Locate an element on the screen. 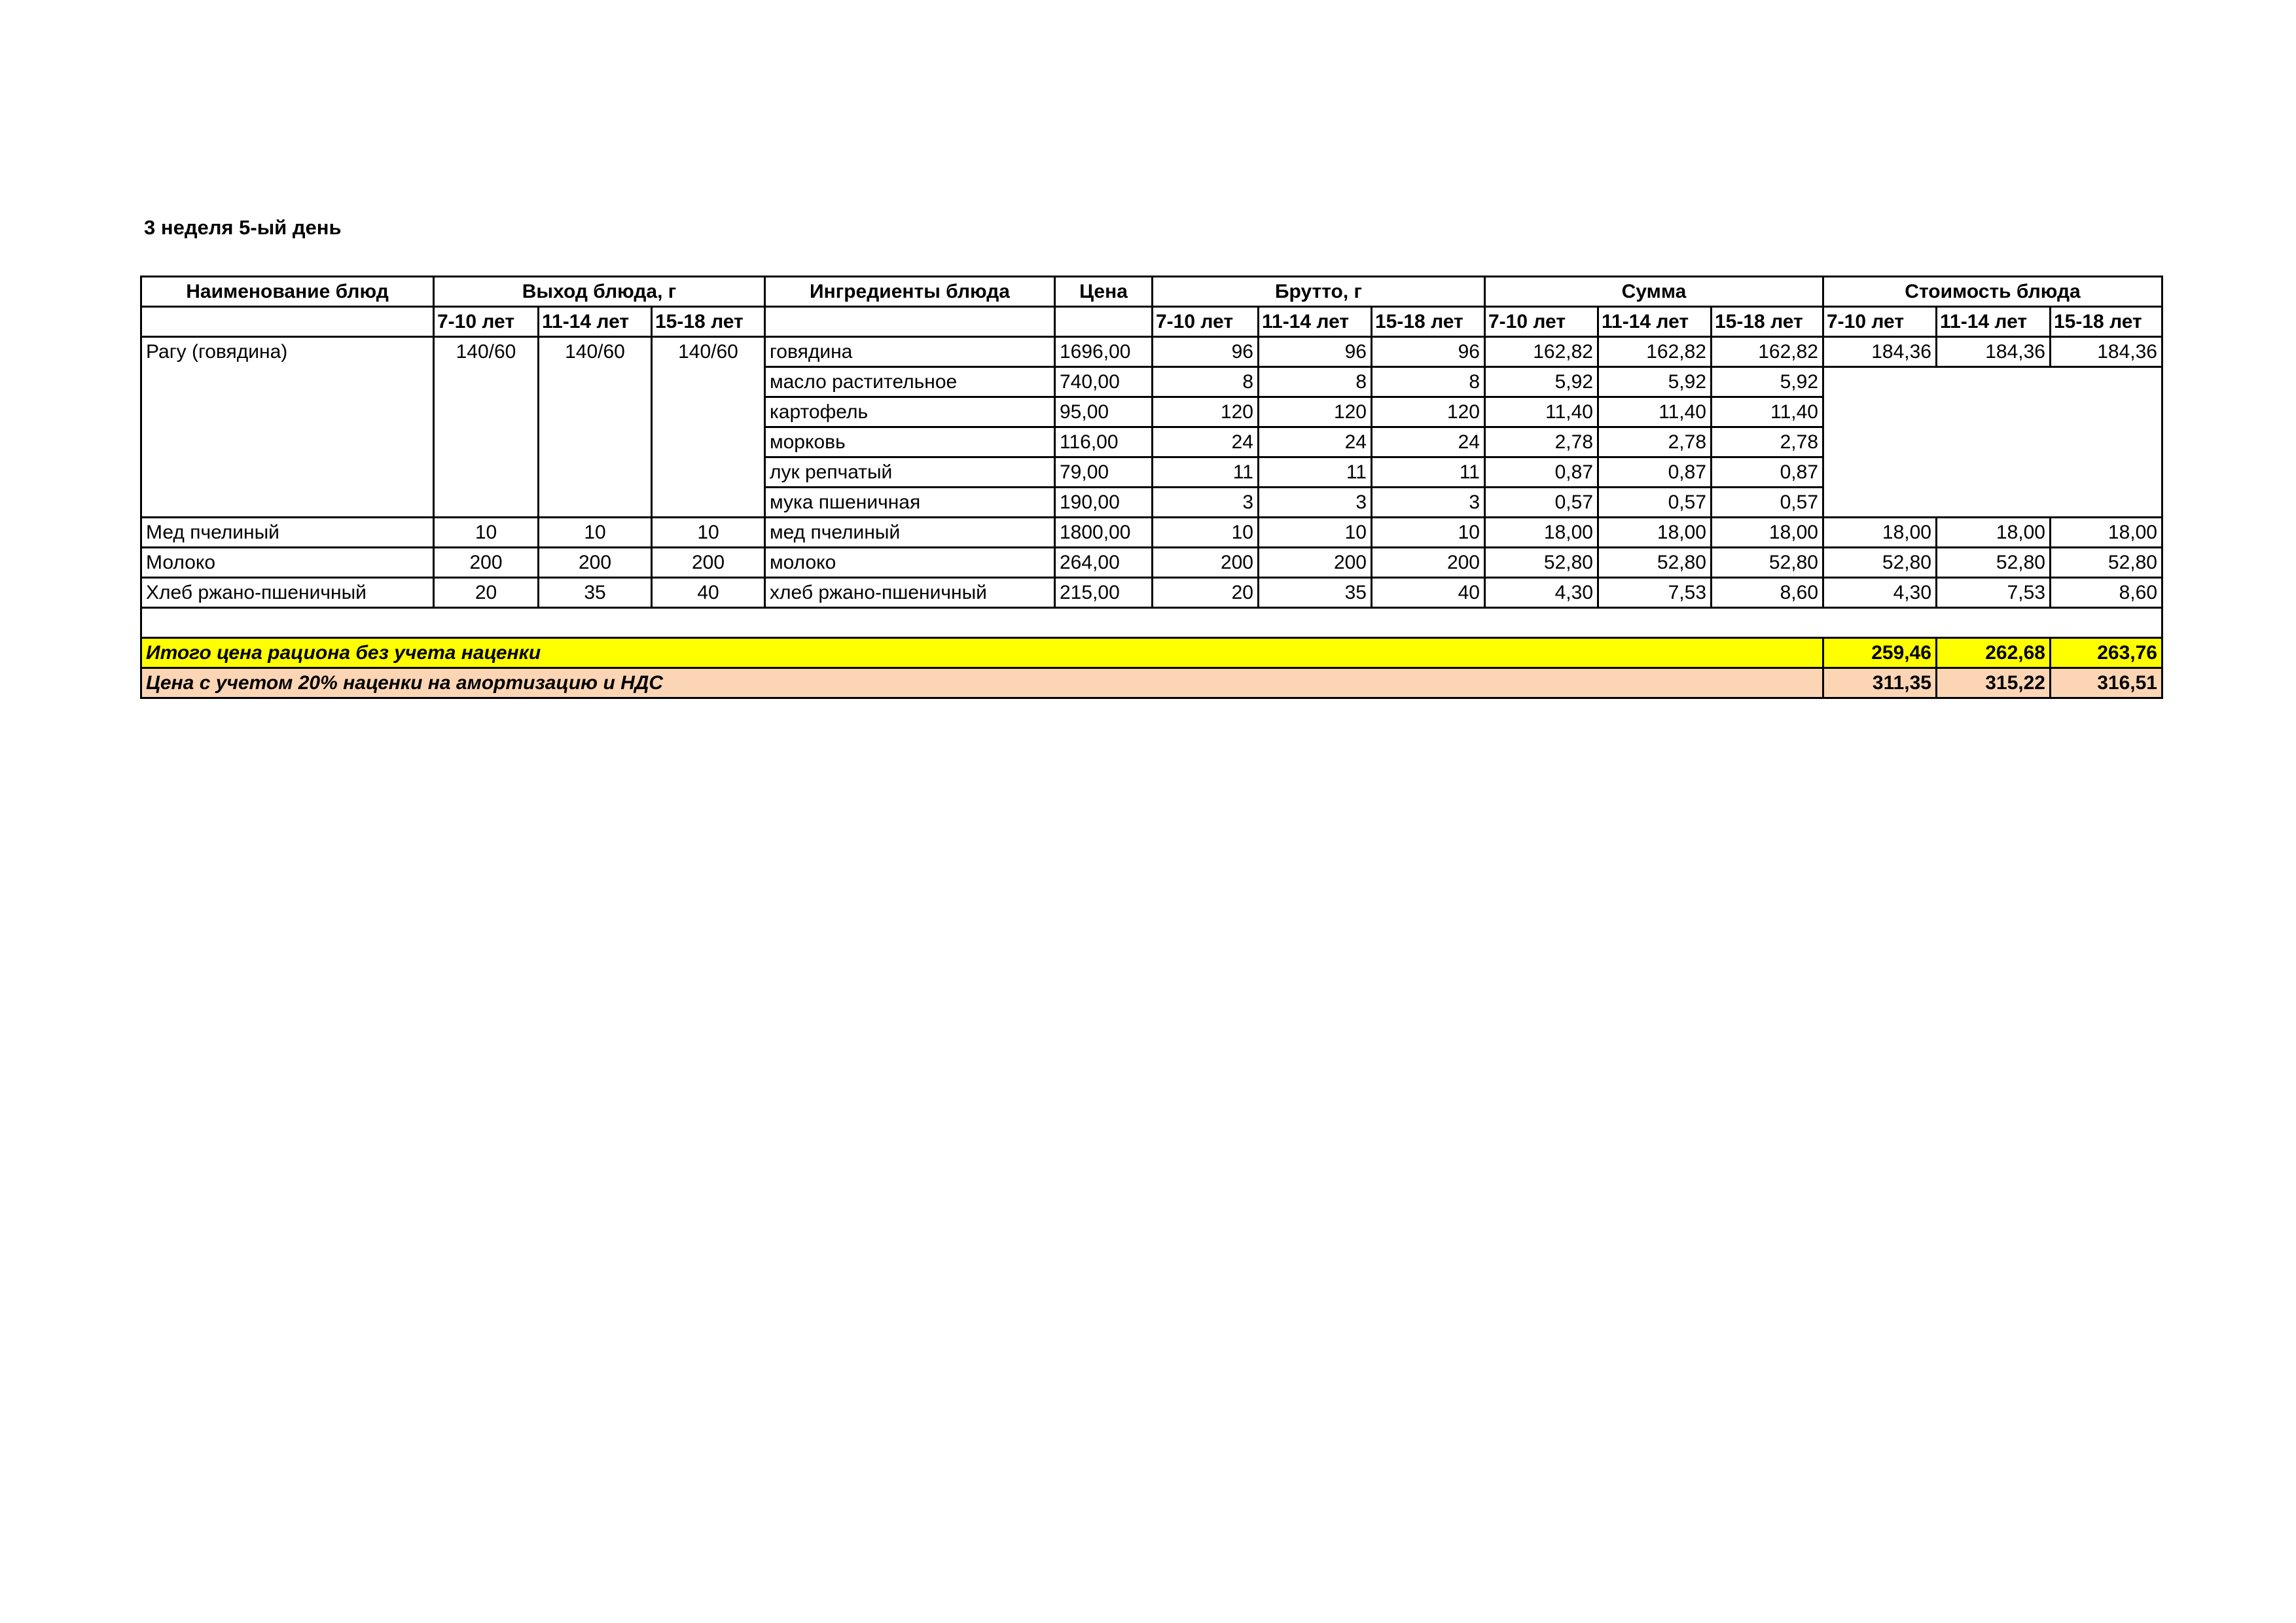 The width and height of the screenshot is (2296, 1623). ingredient-sum: 7,53 is located at coordinates (1654, 593).